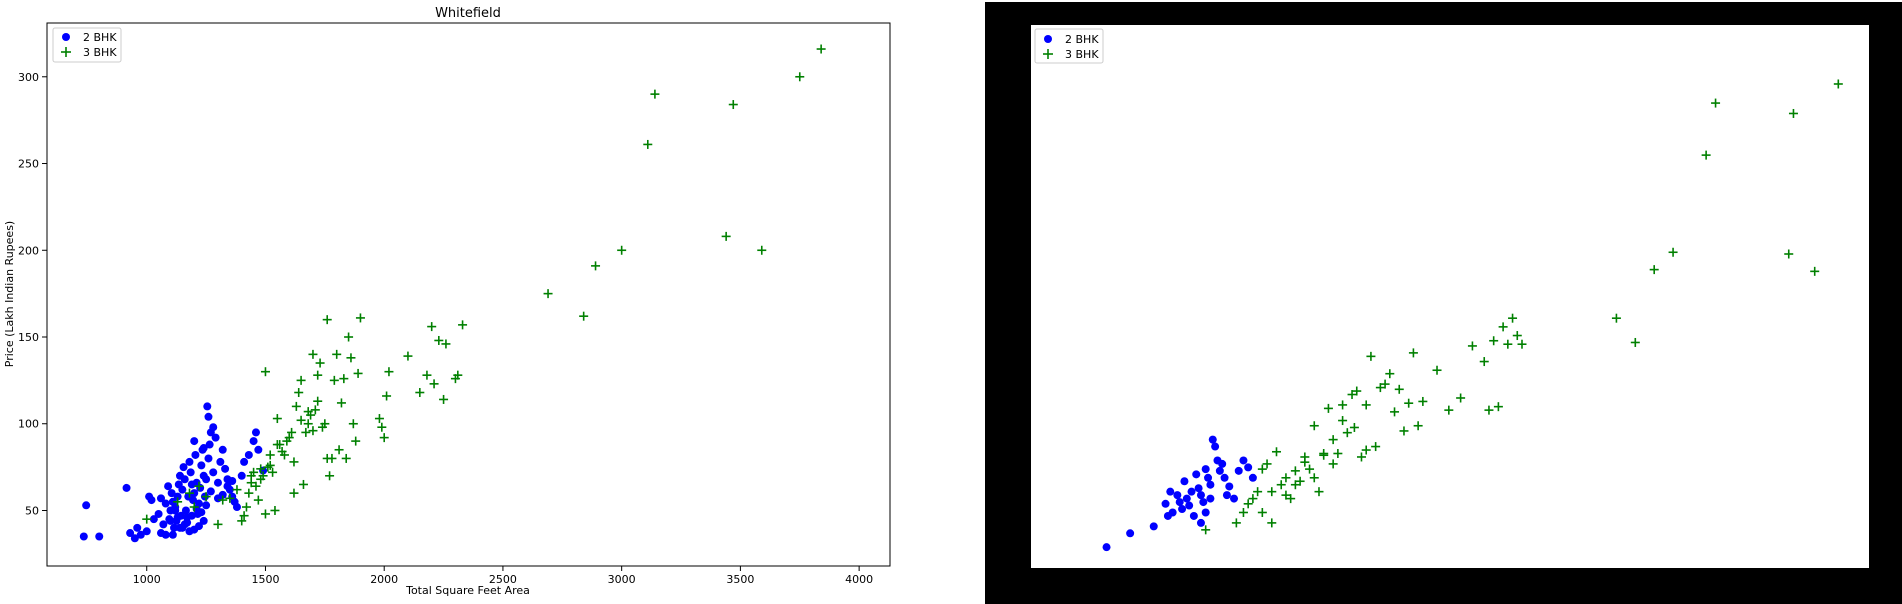 The width and height of the screenshot is (1902, 604). I want to click on y-tick-label: 300, so click(28, 77).